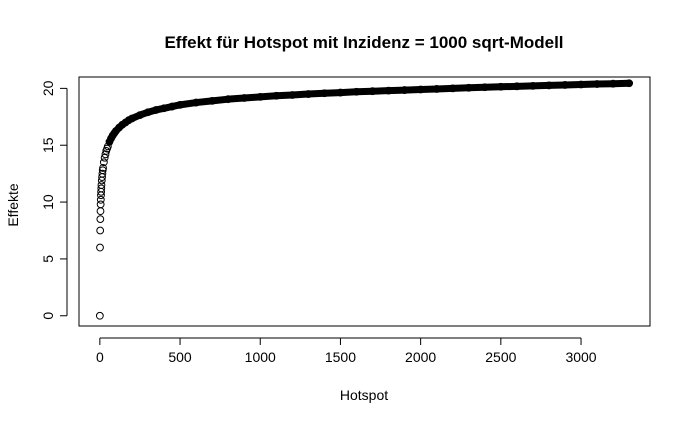 Image resolution: width=690 pixels, height=425 pixels. Describe the element at coordinates (48, 259) in the screenshot. I see `y-tick-label: 5` at that location.